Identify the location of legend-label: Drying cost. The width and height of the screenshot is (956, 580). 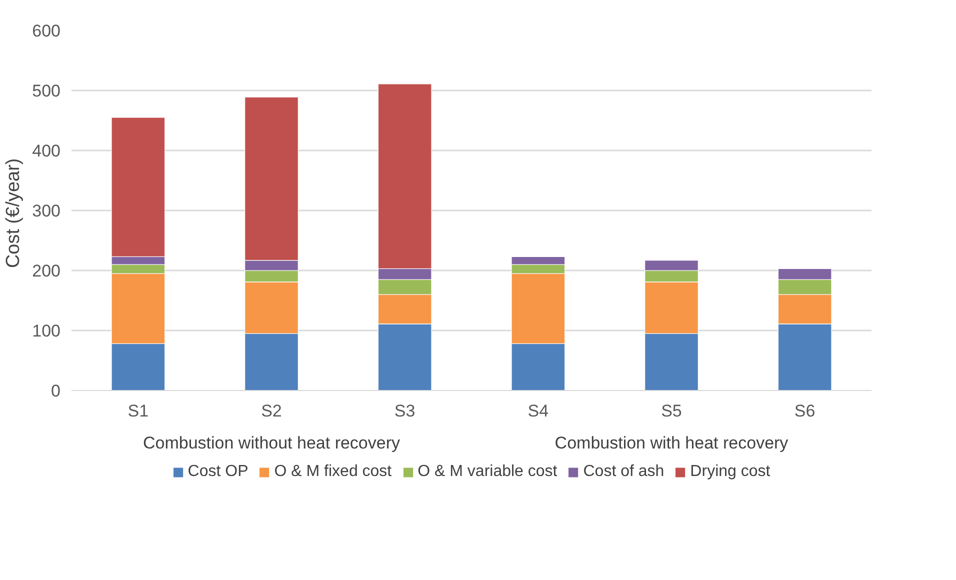
(730, 472).